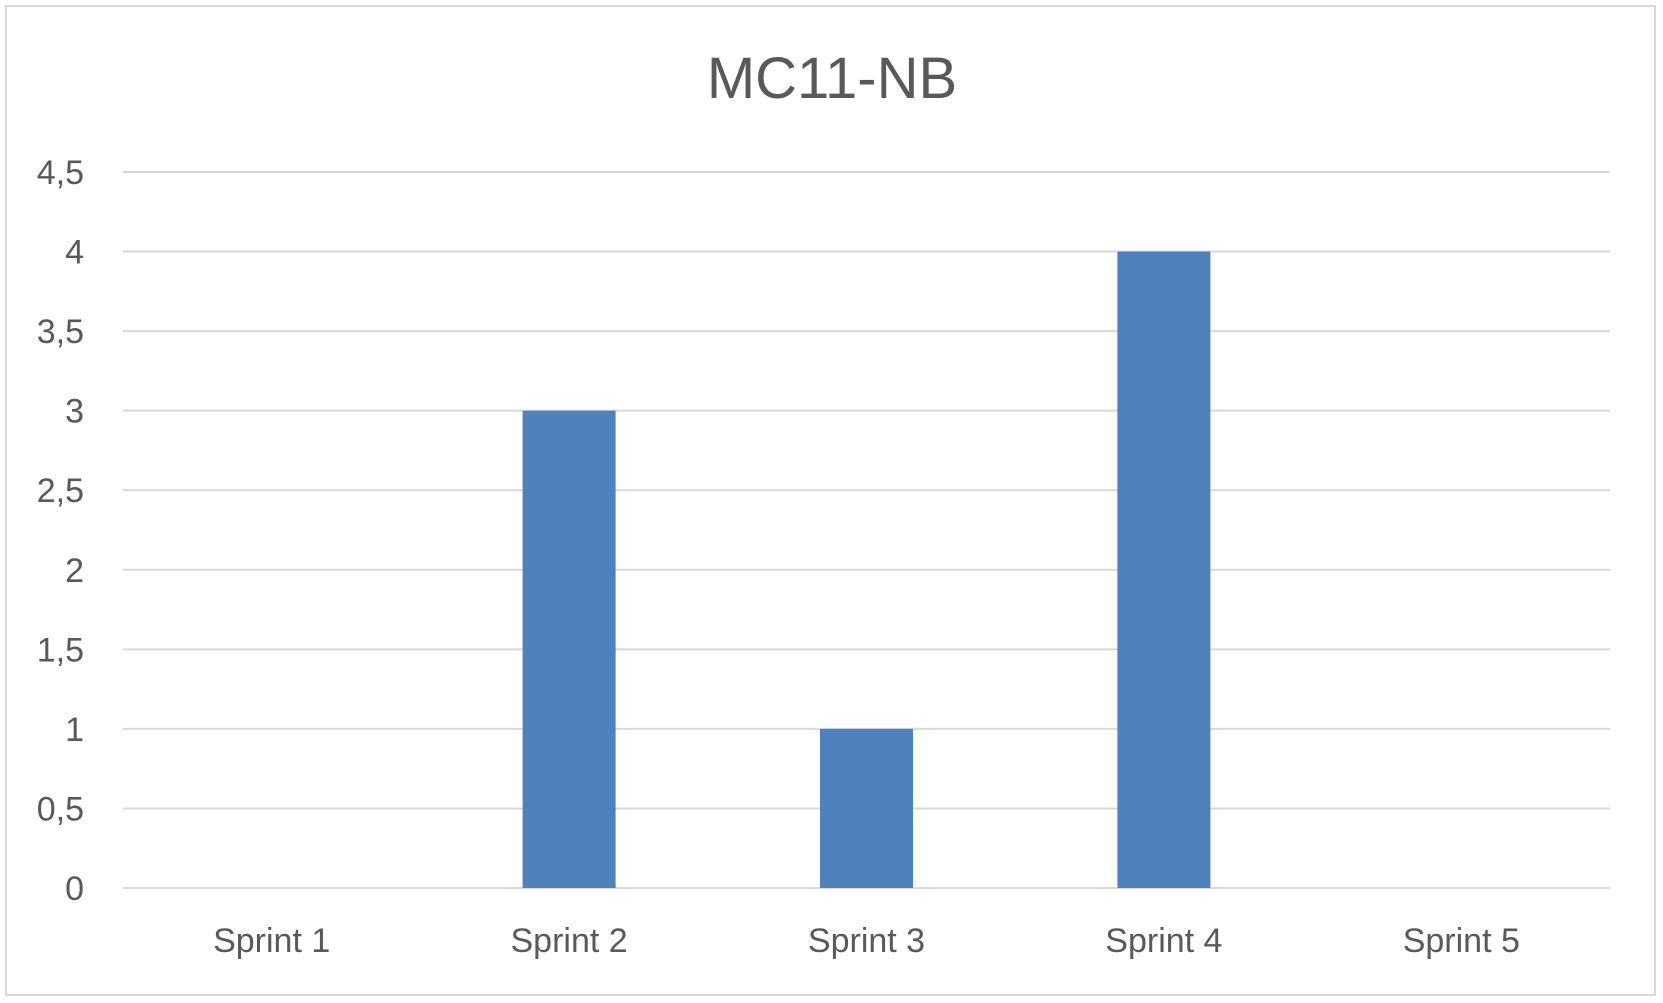  Describe the element at coordinates (74, 889) in the screenshot. I see `y-tick-label: 0` at that location.